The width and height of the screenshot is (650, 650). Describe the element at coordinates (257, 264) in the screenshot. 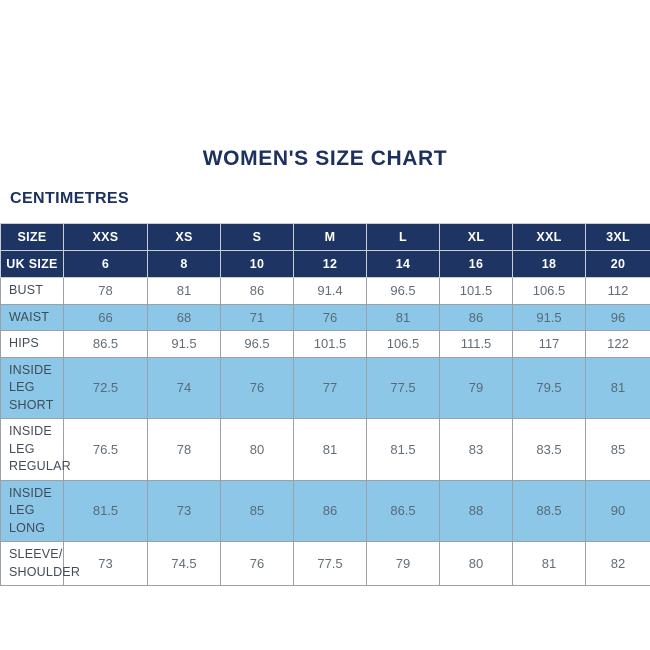

I see `uk-size-cell: 10` at that location.